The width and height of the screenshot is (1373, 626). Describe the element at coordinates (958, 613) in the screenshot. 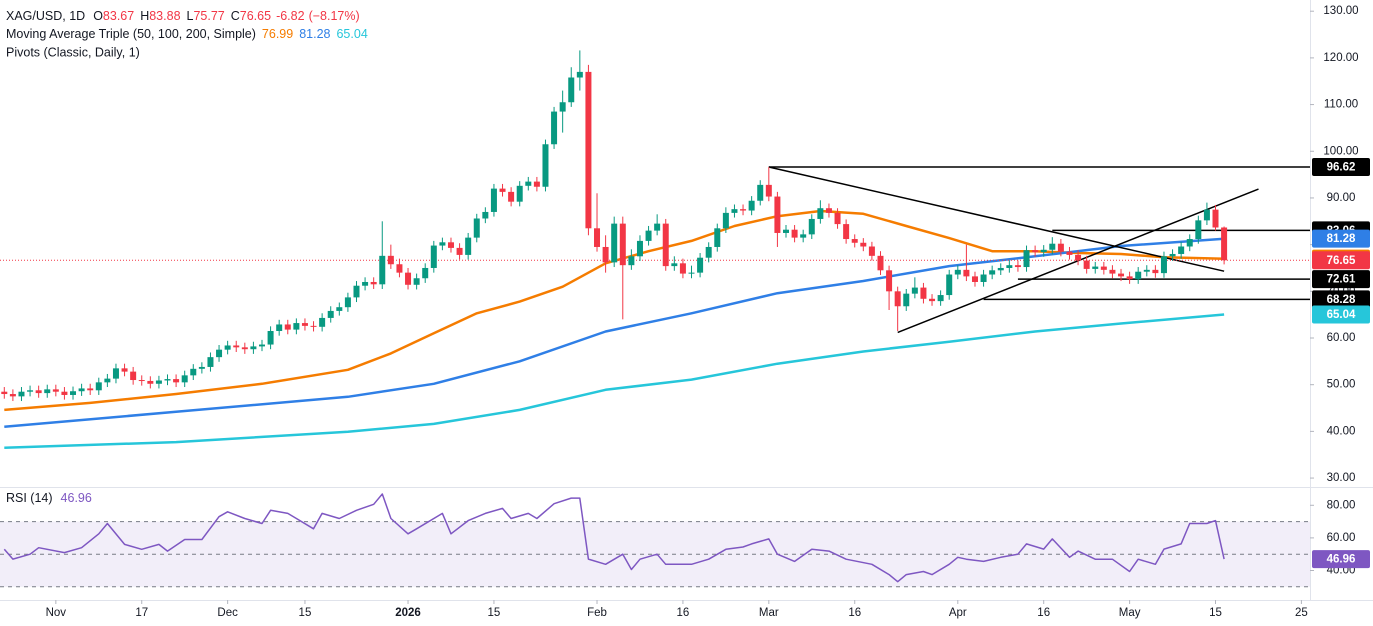

I see `x-tick-label: Apr` at that location.